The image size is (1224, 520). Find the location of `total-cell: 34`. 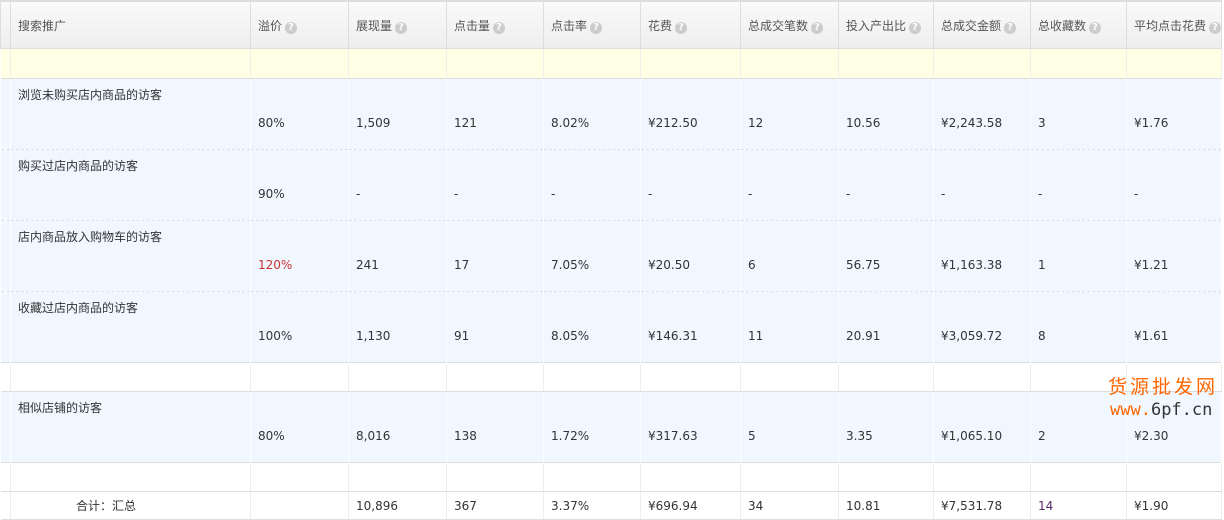

total-cell: 34 is located at coordinates (789, 505).